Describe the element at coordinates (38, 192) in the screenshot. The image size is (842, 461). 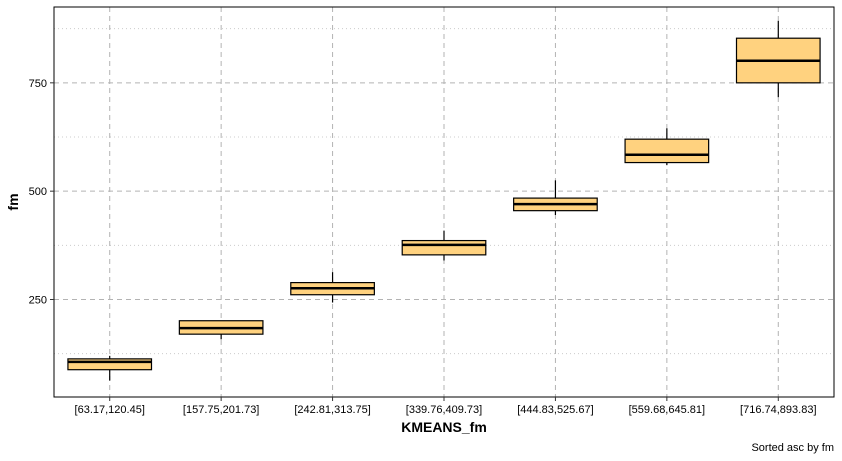
I see `y-tick-label: 500` at that location.